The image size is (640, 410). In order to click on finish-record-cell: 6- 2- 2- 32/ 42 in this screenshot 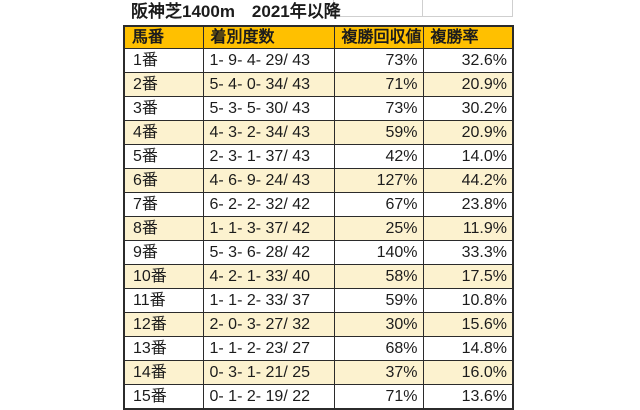, I will do `click(268, 204)`.